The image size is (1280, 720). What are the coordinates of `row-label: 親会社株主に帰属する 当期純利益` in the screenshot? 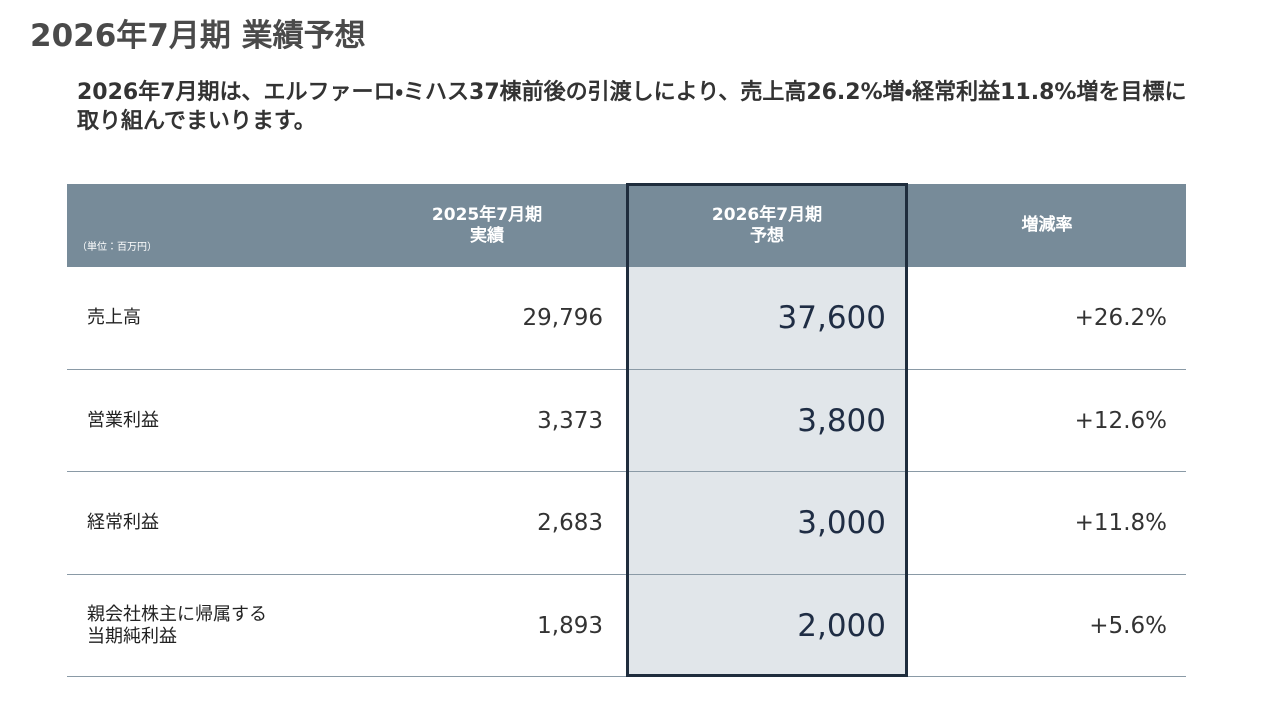 It's located at (217, 626).